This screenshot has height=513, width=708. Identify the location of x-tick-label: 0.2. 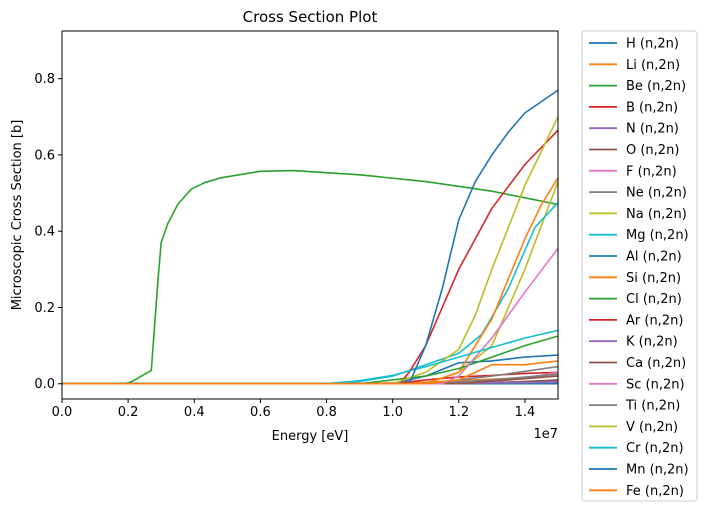
(128, 412).